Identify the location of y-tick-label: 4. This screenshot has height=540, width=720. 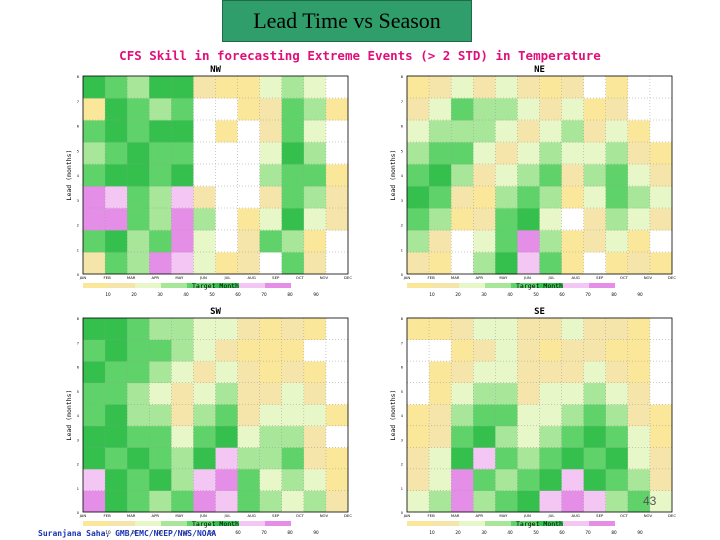
(78, 176).